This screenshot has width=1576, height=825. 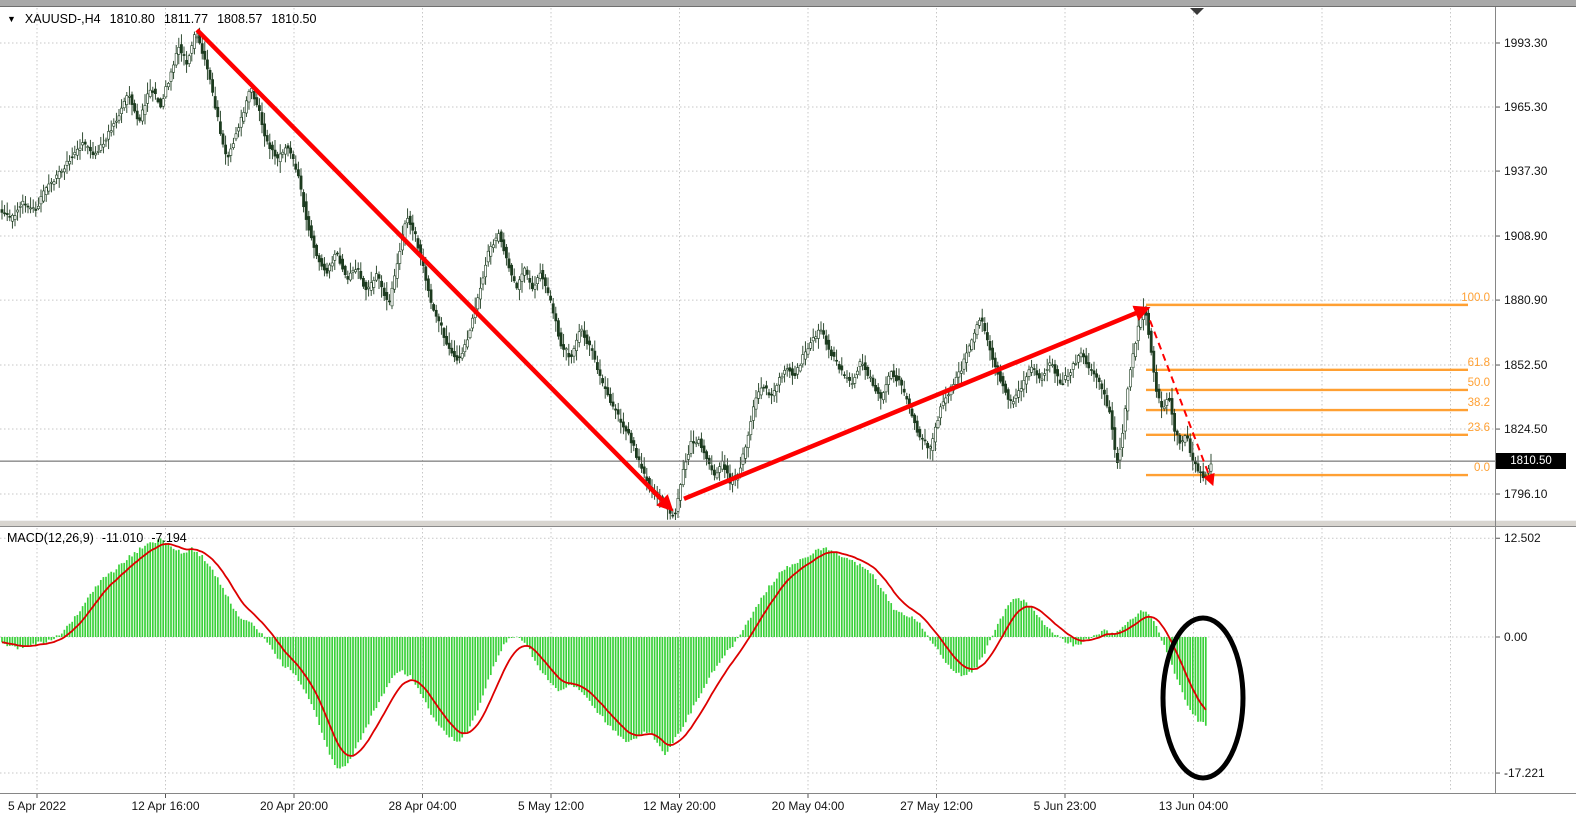 I want to click on price-tick-label: 1824.50, so click(x=1526, y=429).